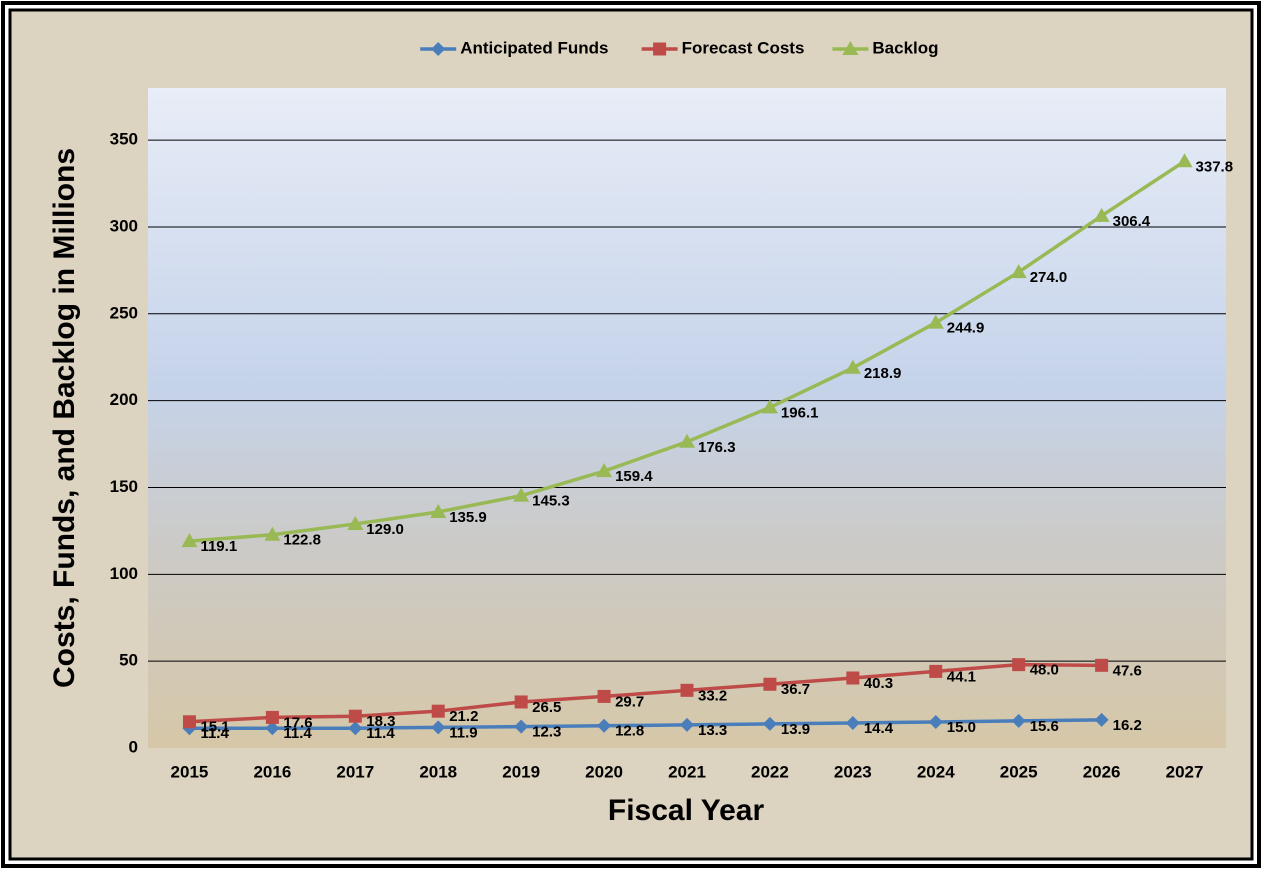 Image resolution: width=1262 pixels, height=869 pixels. I want to click on data-label: 47.6, so click(1127, 670).